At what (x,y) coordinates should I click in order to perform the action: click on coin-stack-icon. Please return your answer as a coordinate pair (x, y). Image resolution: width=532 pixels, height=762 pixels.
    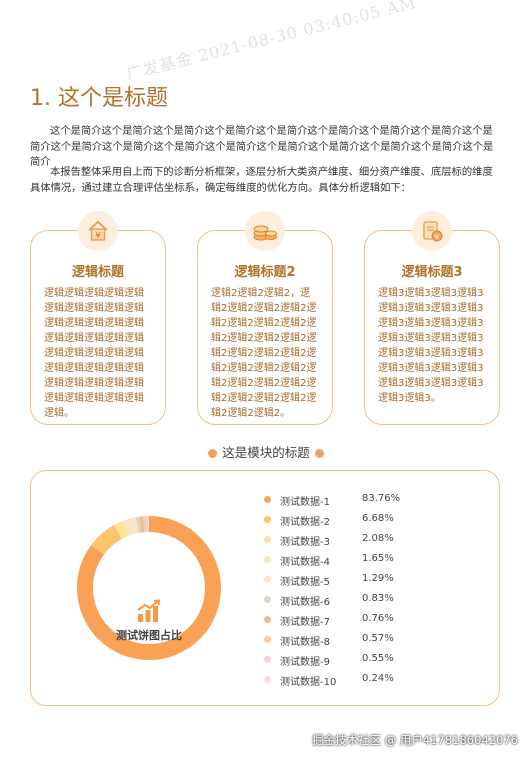
    Looking at the image, I should click on (265, 231).